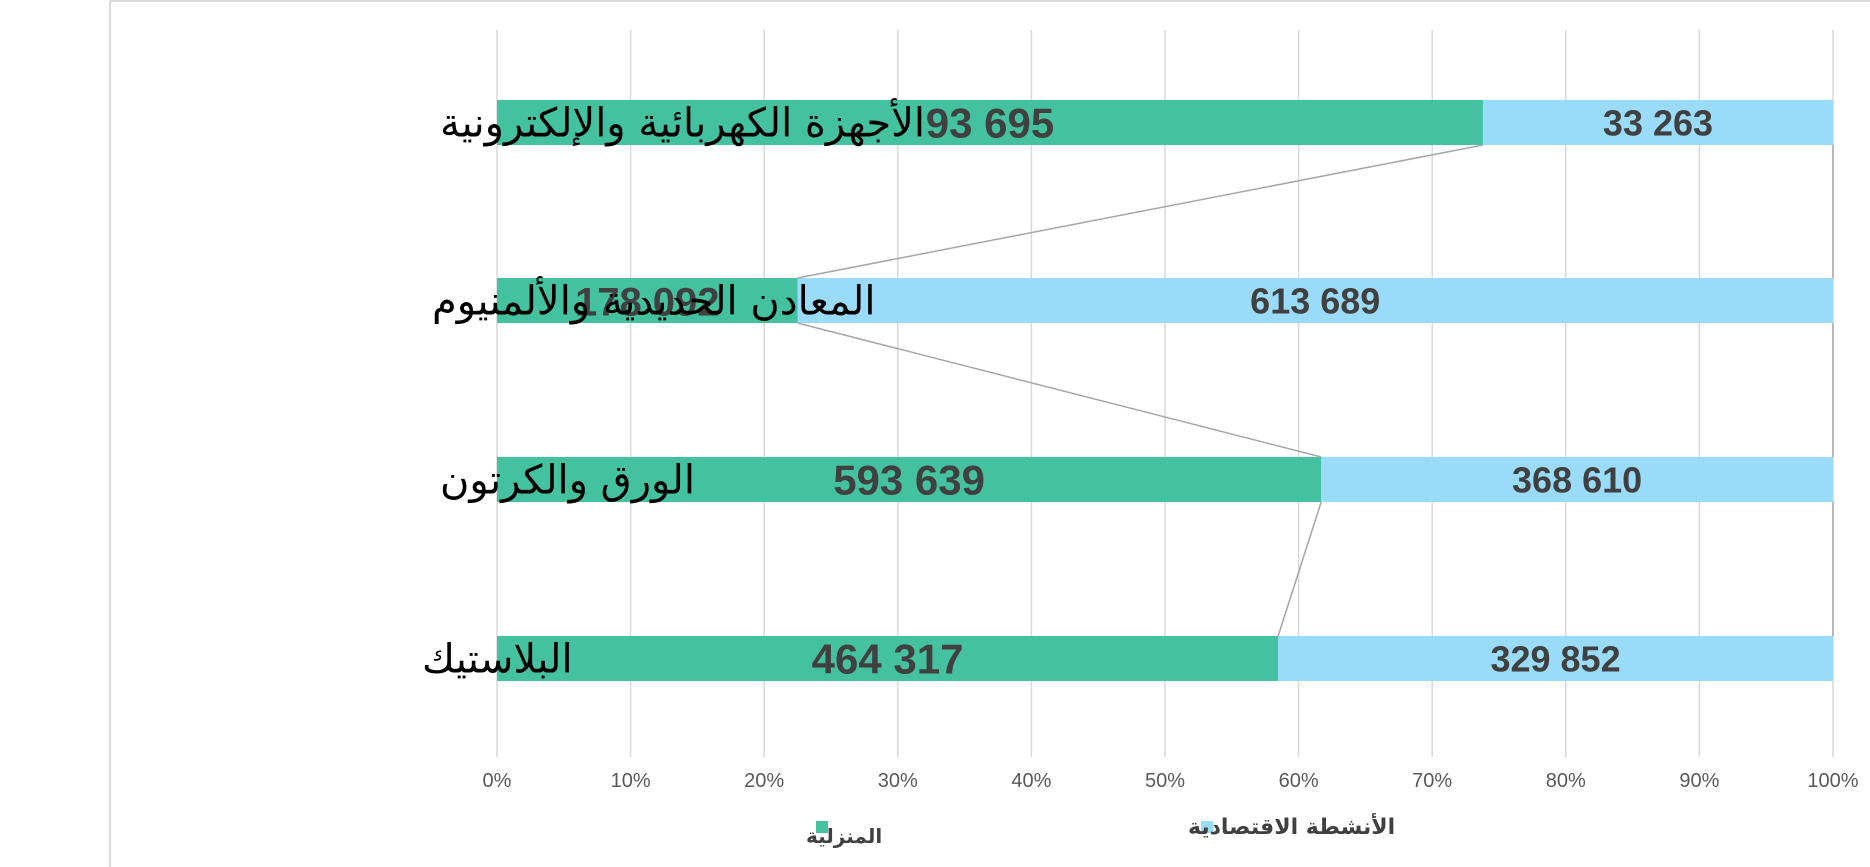 The image size is (1870, 867). I want to click on data-label-household: 593 639, so click(909, 480).